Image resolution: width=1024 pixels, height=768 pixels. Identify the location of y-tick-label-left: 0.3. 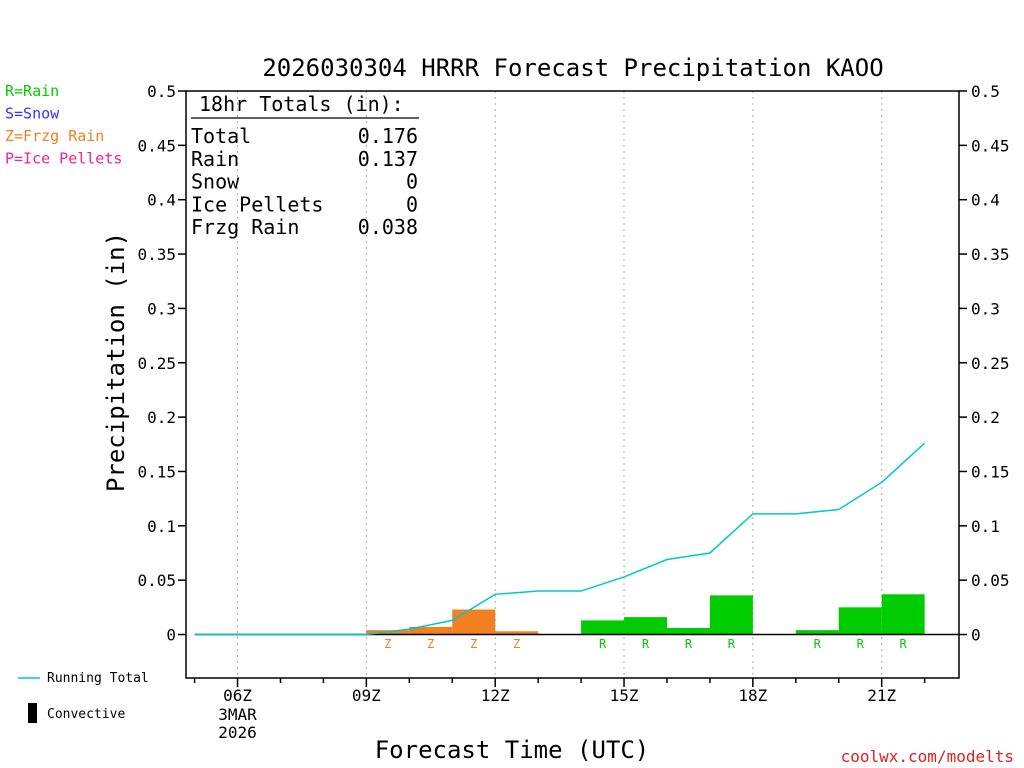
(161, 308).